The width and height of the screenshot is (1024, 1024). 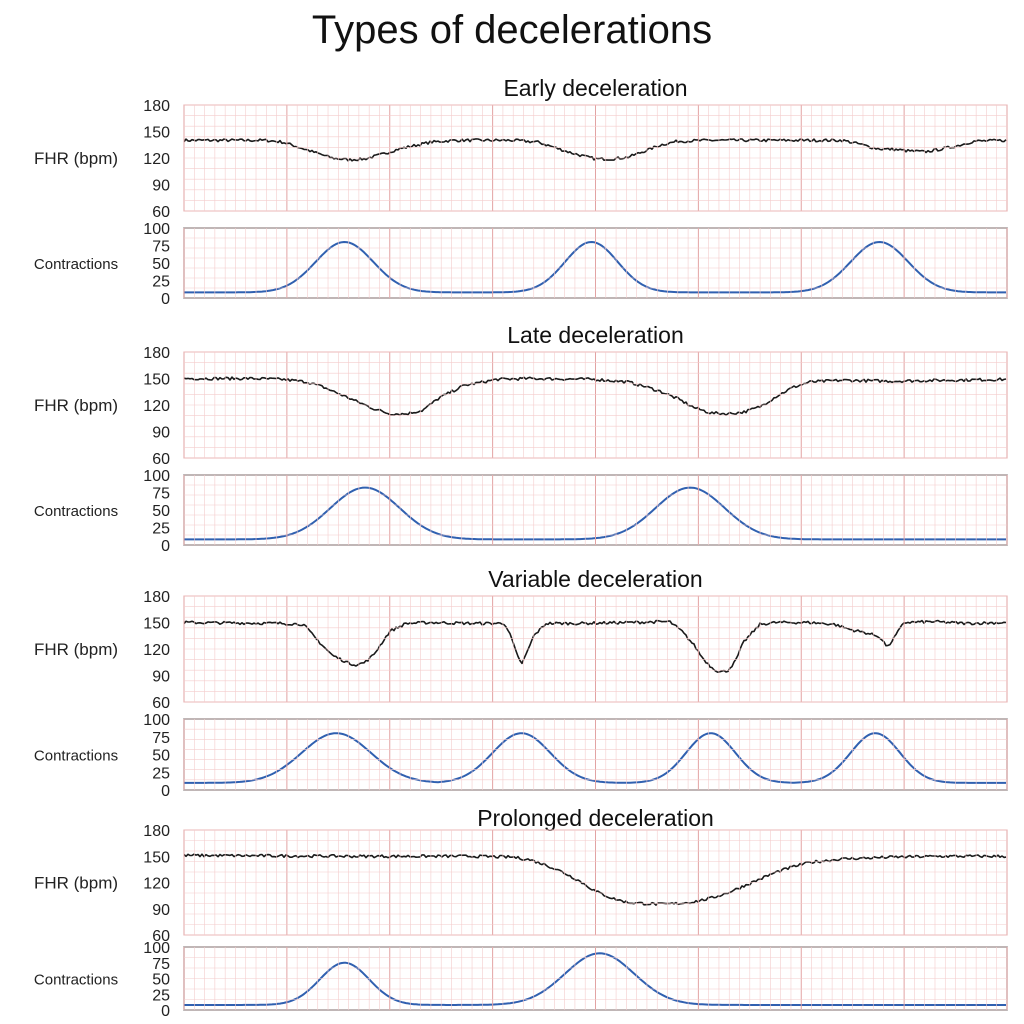 What do you see at coordinates (595, 579) in the screenshot?
I see `panel-title: Variable deceleration` at bounding box center [595, 579].